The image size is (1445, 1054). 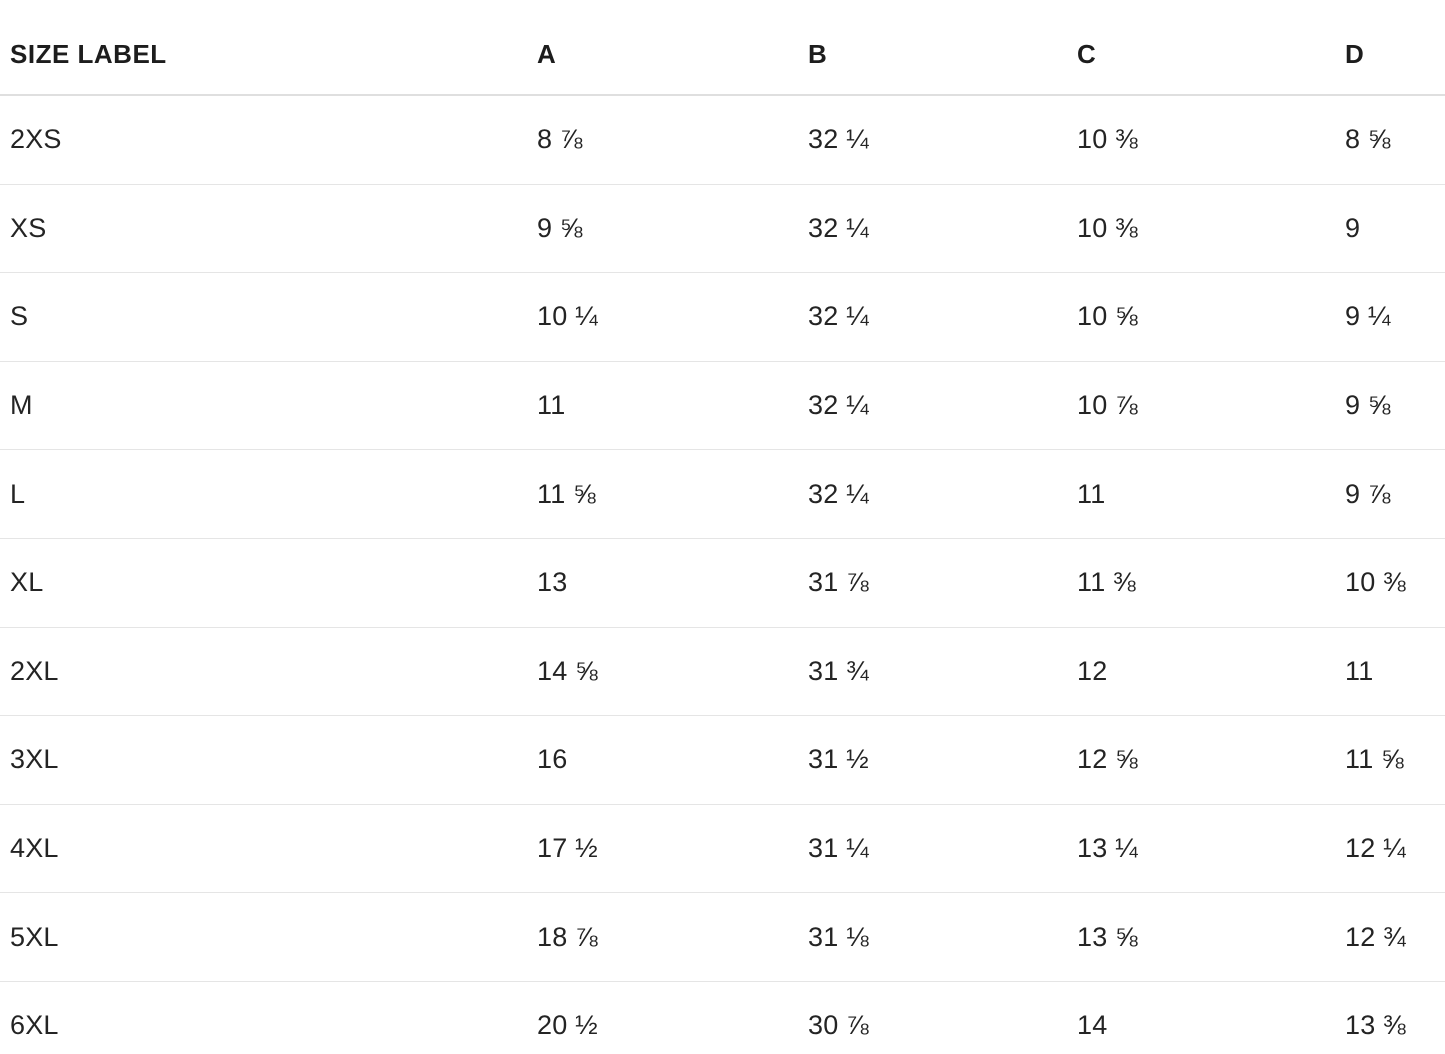 What do you see at coordinates (18, 493) in the screenshot?
I see `size-label-cell: L` at bounding box center [18, 493].